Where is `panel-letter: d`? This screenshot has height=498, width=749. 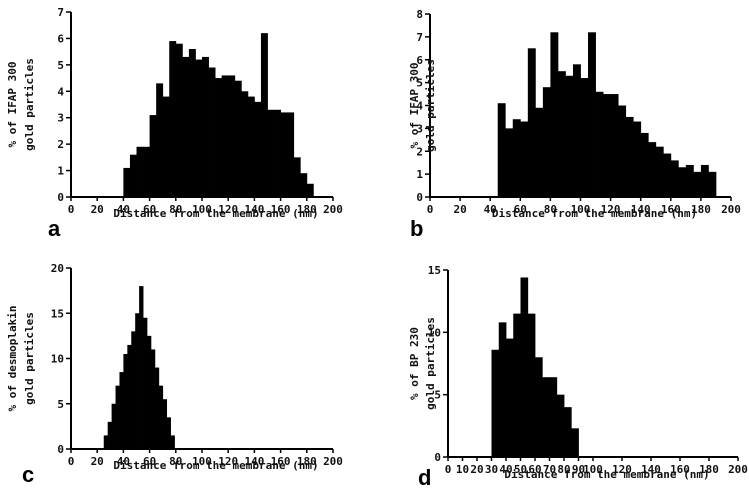
panel-letter: d is located at coordinates (424, 477).